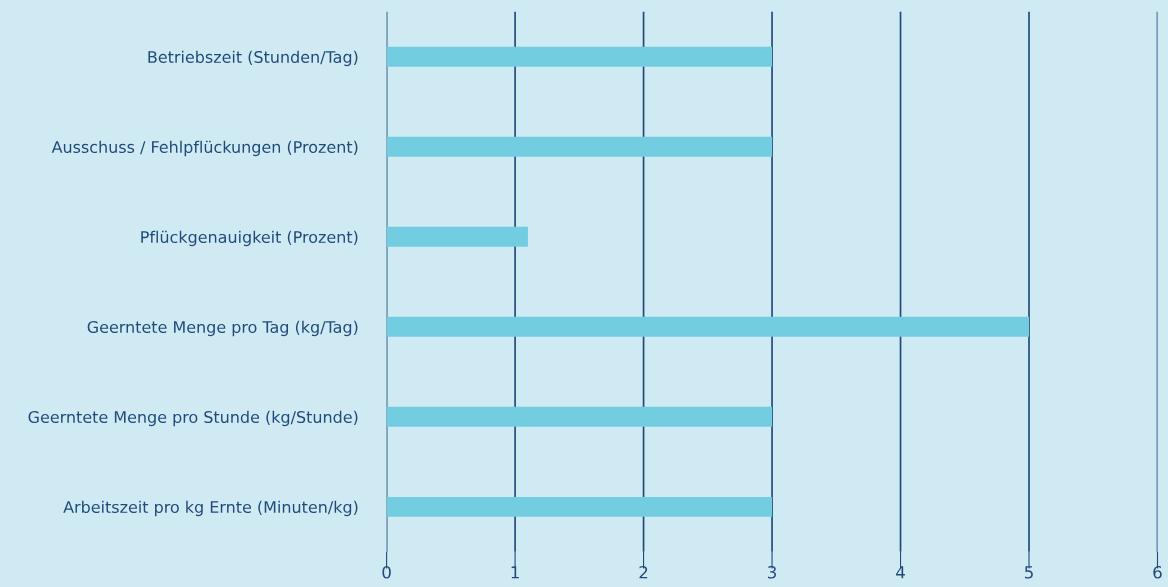 The image size is (1168, 587). Describe the element at coordinates (386, 572) in the screenshot. I see `x-tick-label: 0` at that location.